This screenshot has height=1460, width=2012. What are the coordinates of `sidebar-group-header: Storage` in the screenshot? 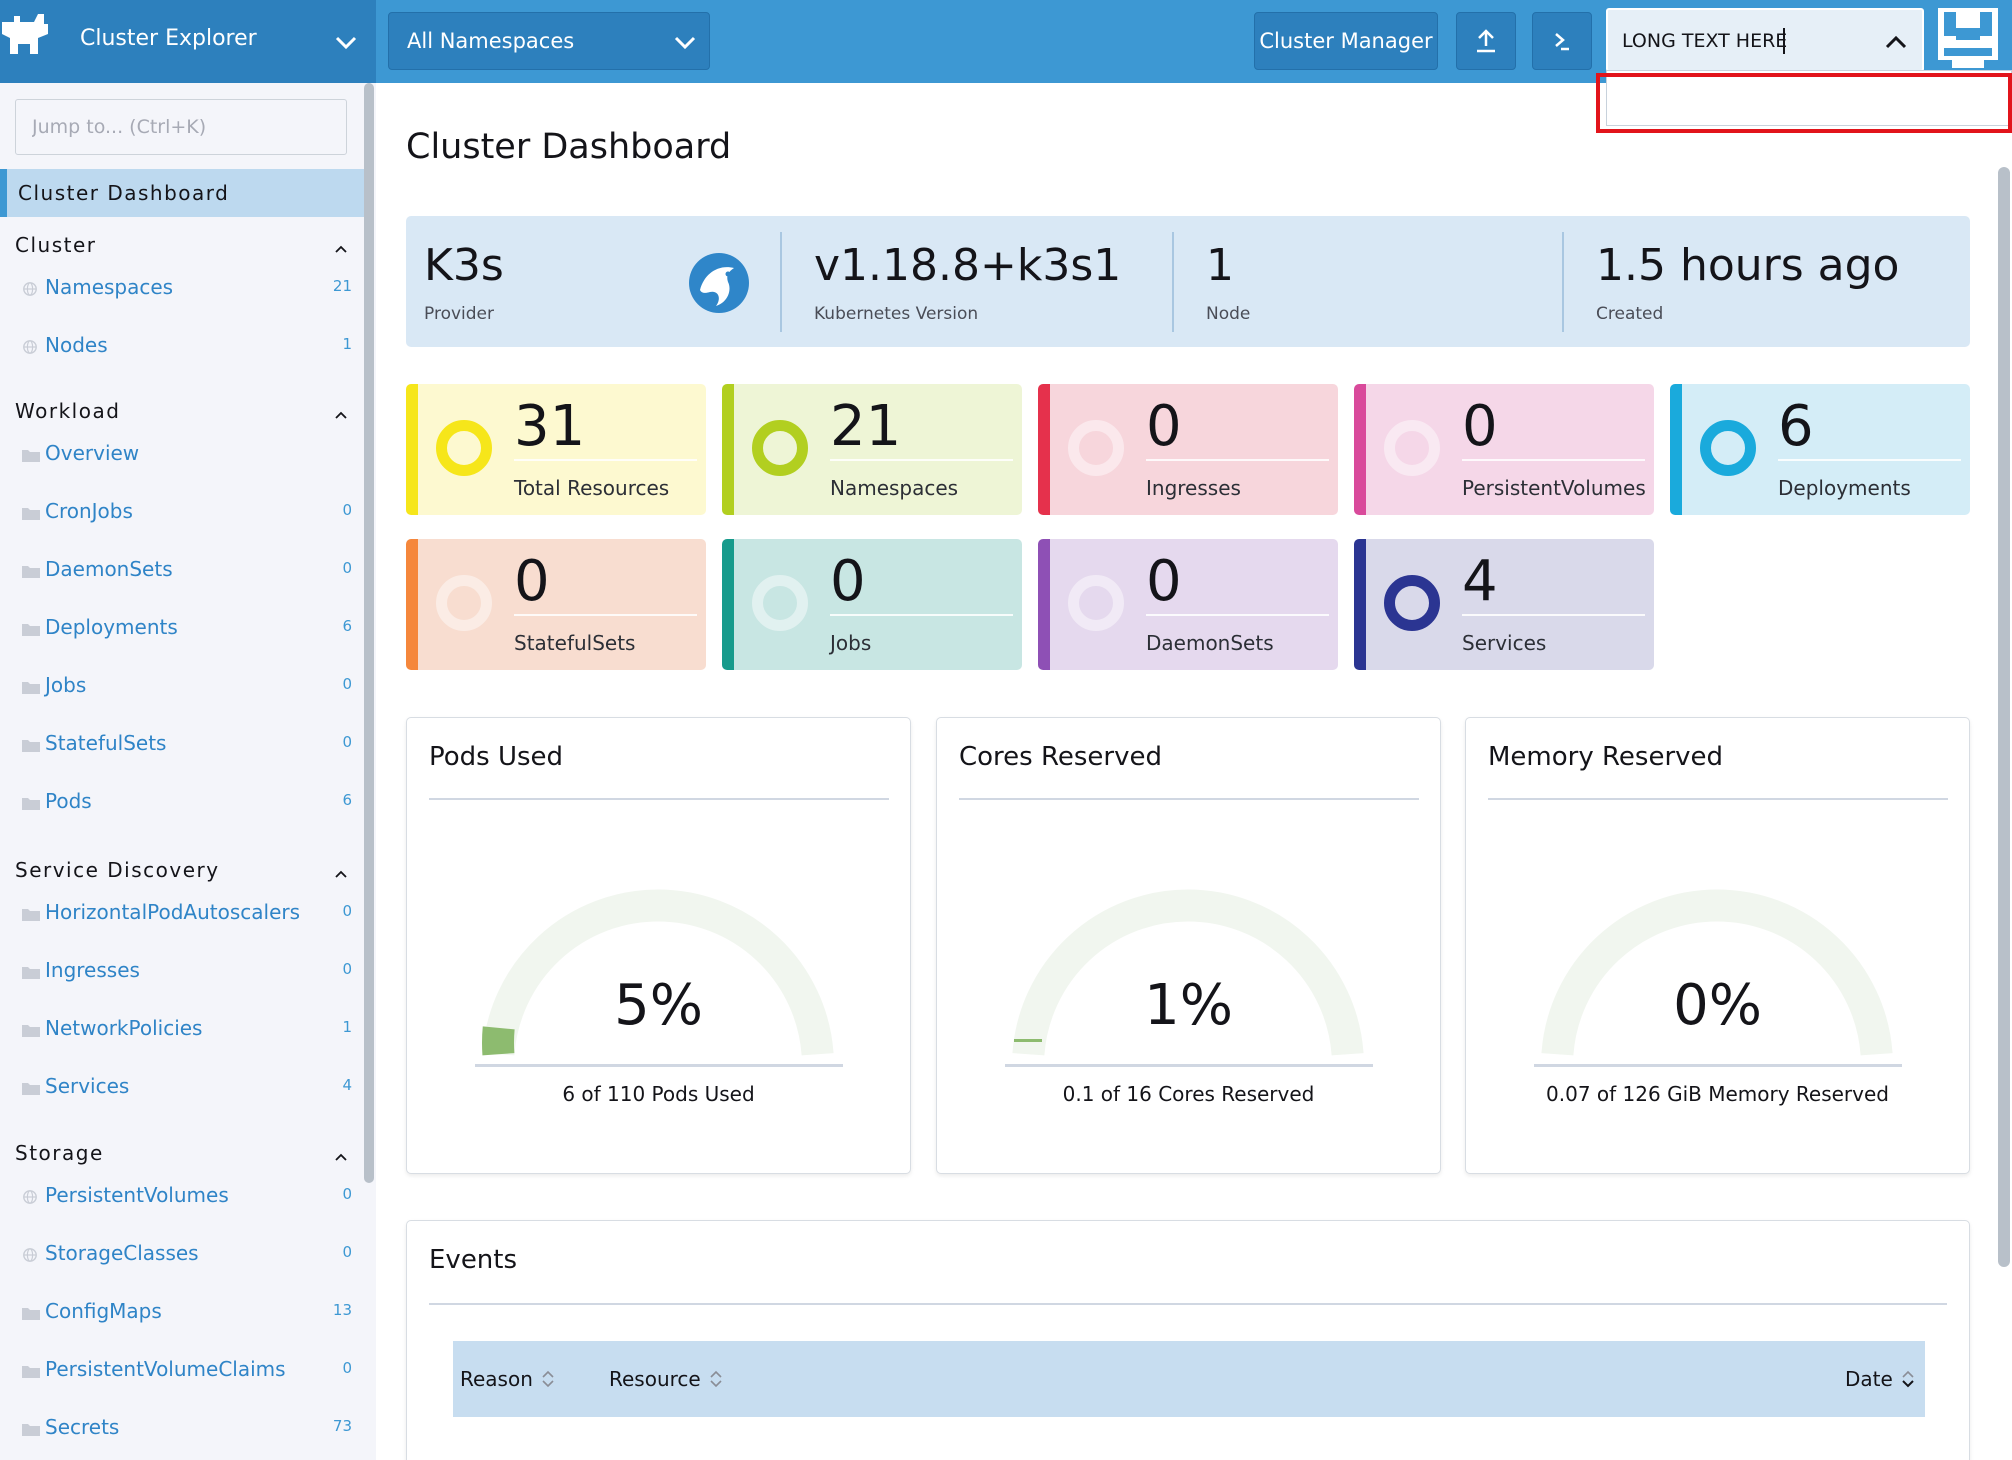 It's located at (59, 1153).